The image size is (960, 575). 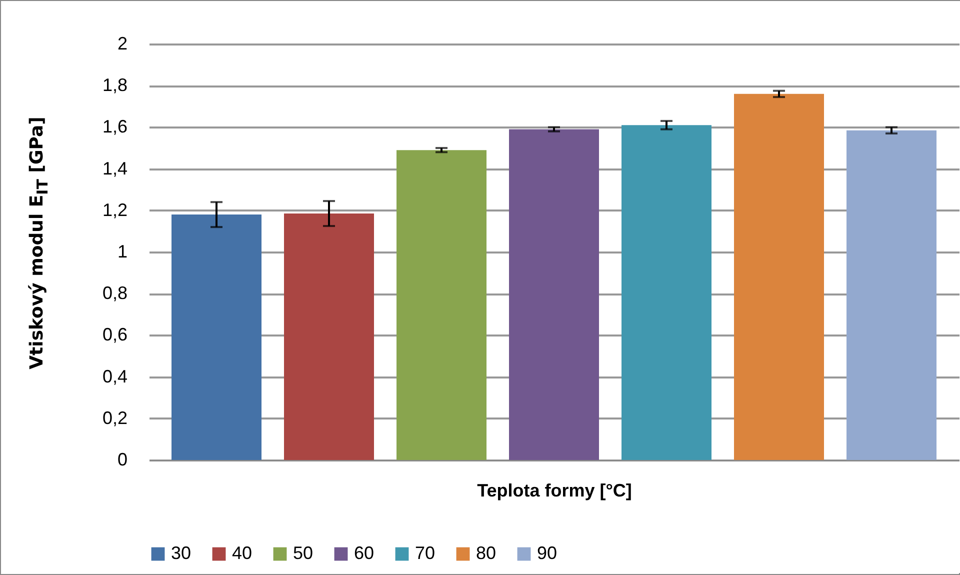 What do you see at coordinates (122, 44) in the screenshot?
I see `y-tick-label: 2` at bounding box center [122, 44].